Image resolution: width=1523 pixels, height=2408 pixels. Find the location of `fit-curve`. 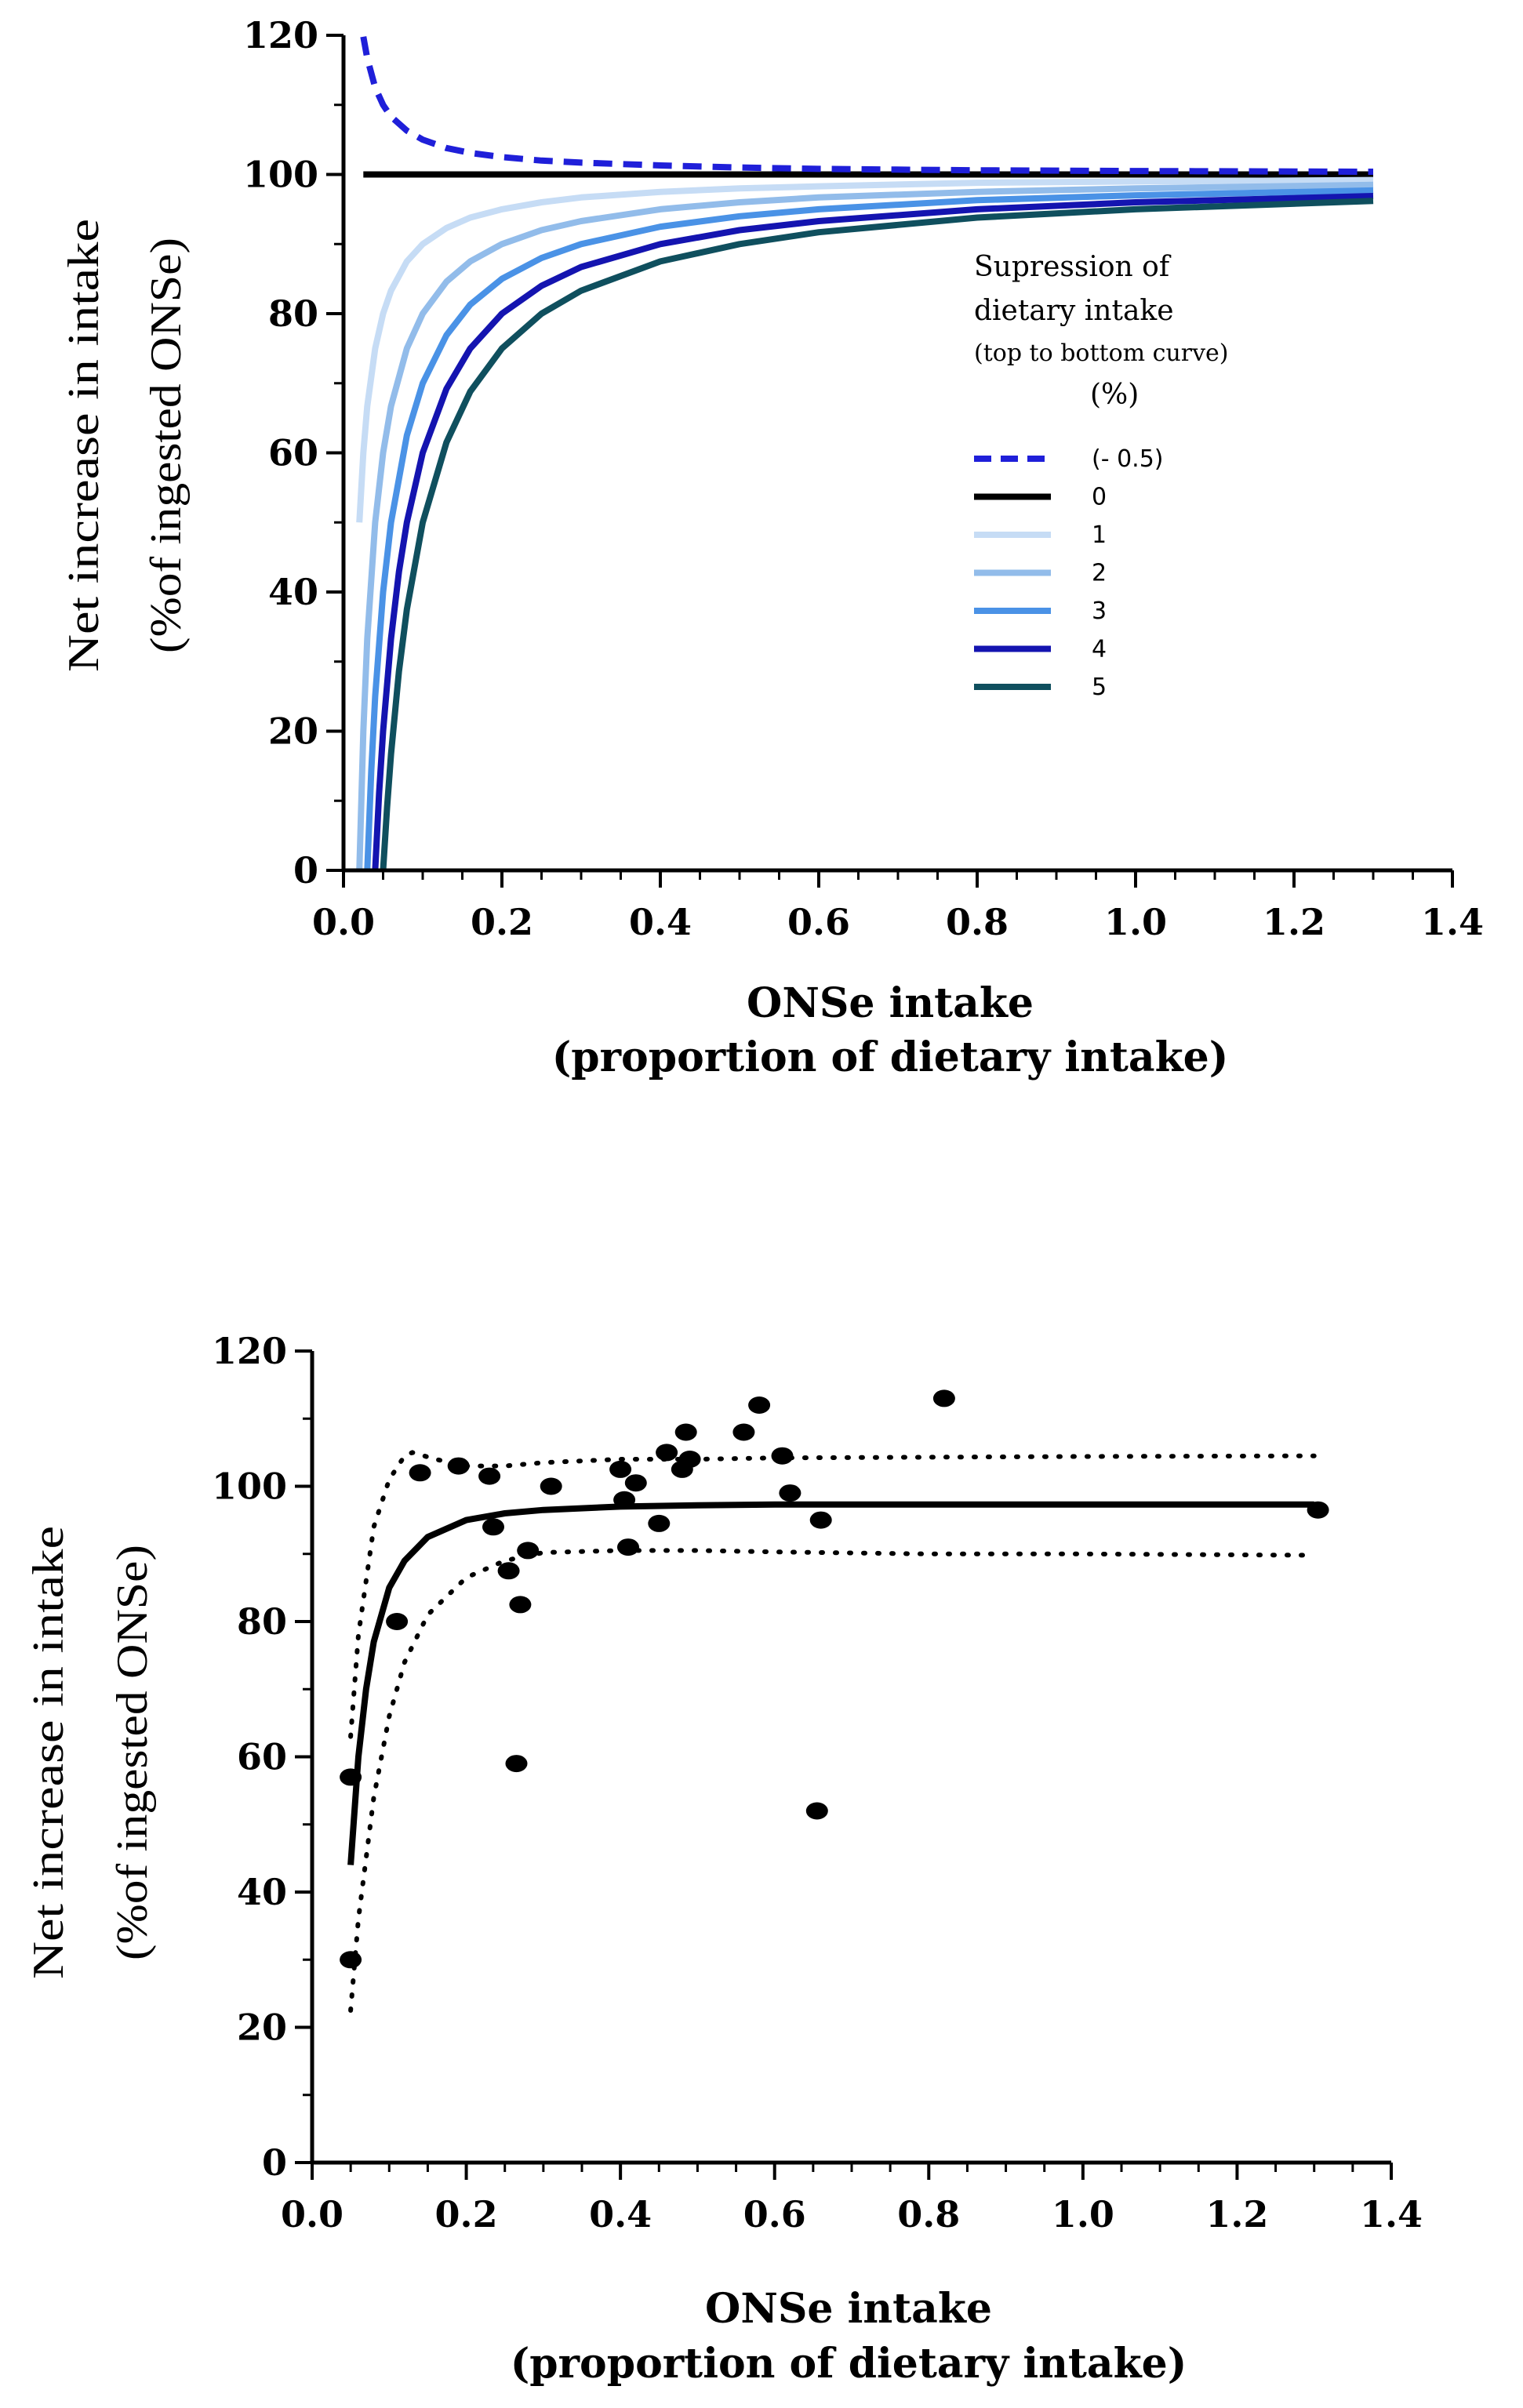

fit-curve is located at coordinates (830, 1683).